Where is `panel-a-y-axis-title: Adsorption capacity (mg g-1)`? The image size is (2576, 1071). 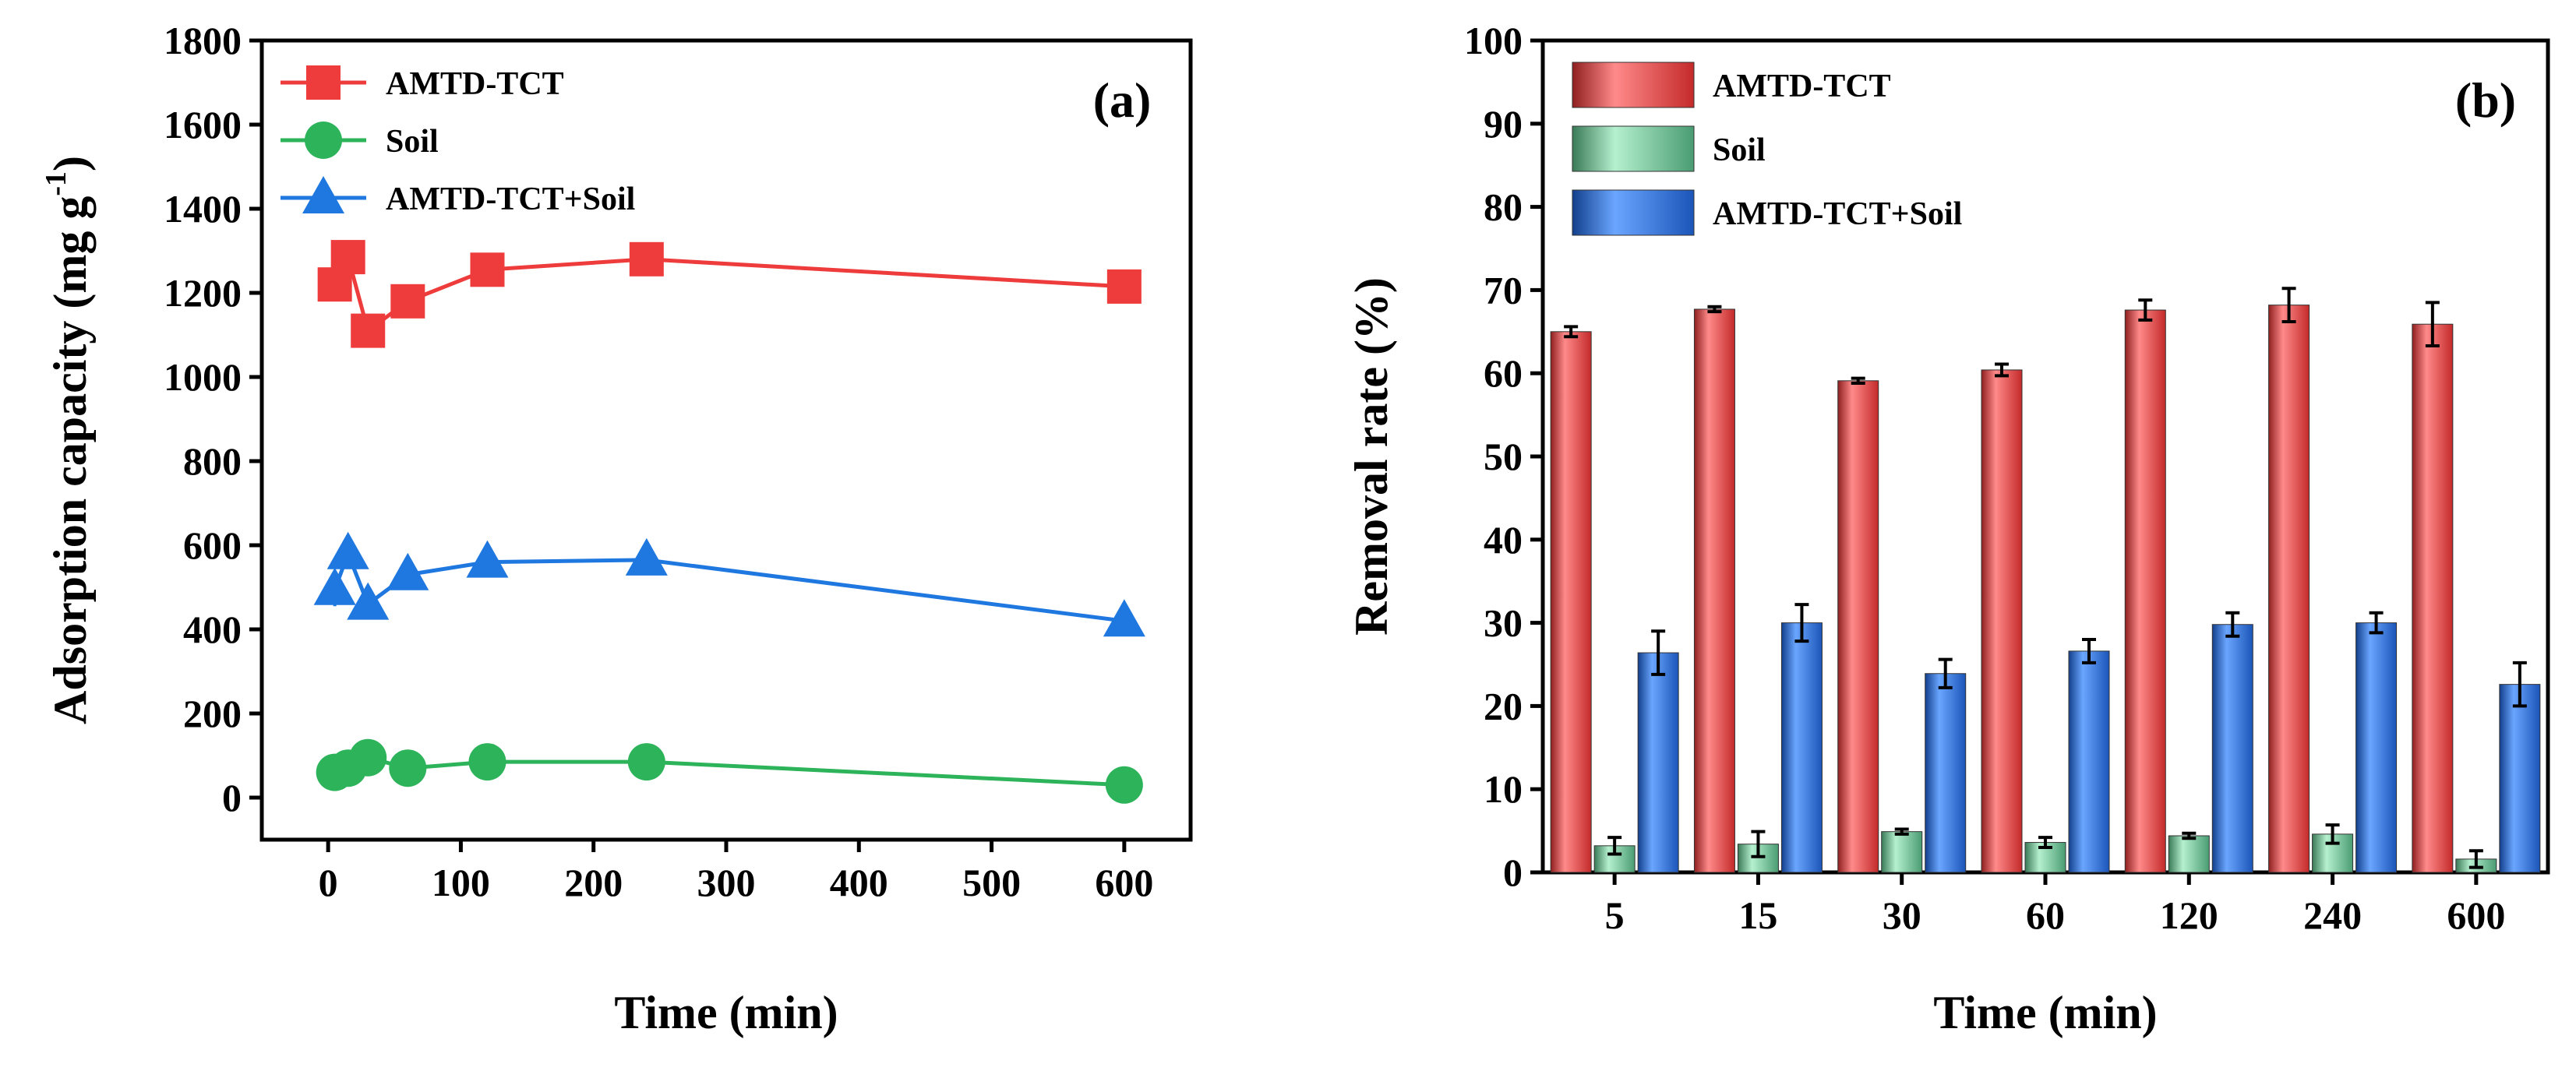
panel-a-y-axis-title: Adsorption capacity (mg g-1) is located at coordinates (68, 440).